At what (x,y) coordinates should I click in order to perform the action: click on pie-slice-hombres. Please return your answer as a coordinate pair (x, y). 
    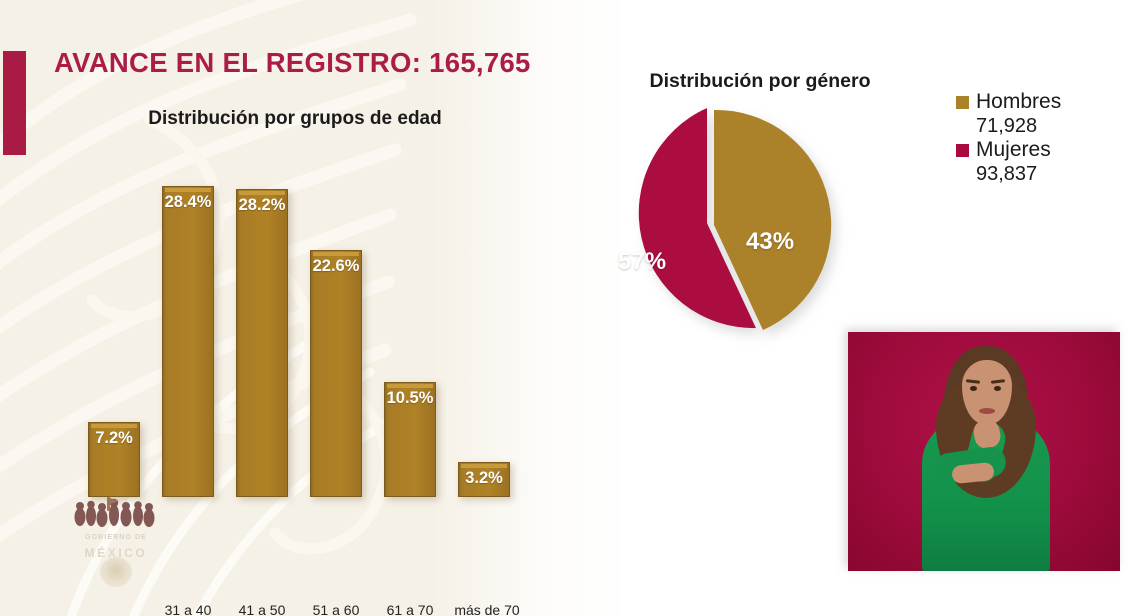
    Looking at the image, I should click on (773, 220).